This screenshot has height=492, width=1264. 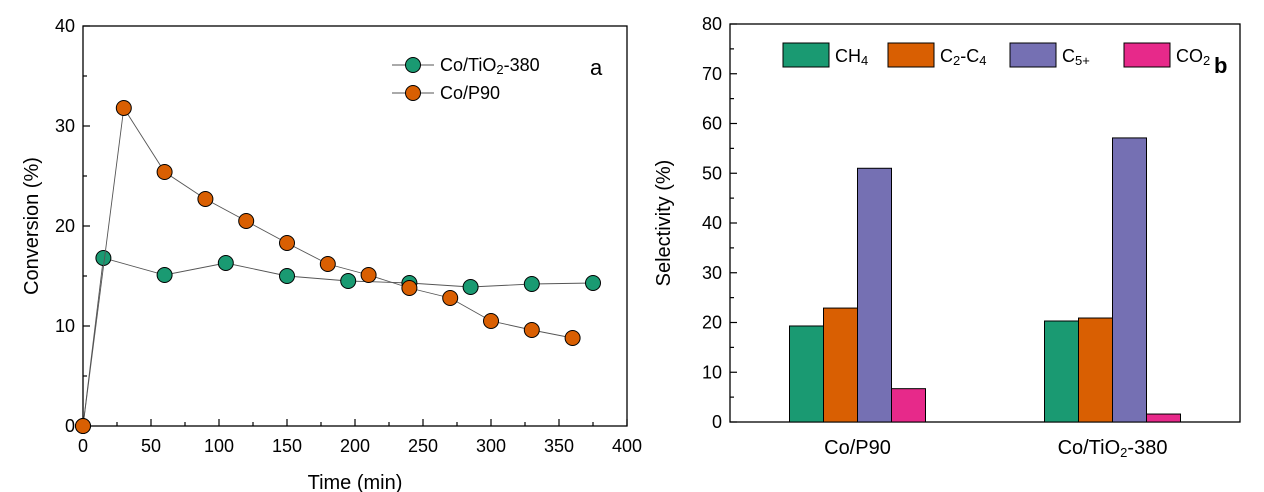 I want to click on y-axis-label-a: Conversion (%), so click(x=32, y=226).